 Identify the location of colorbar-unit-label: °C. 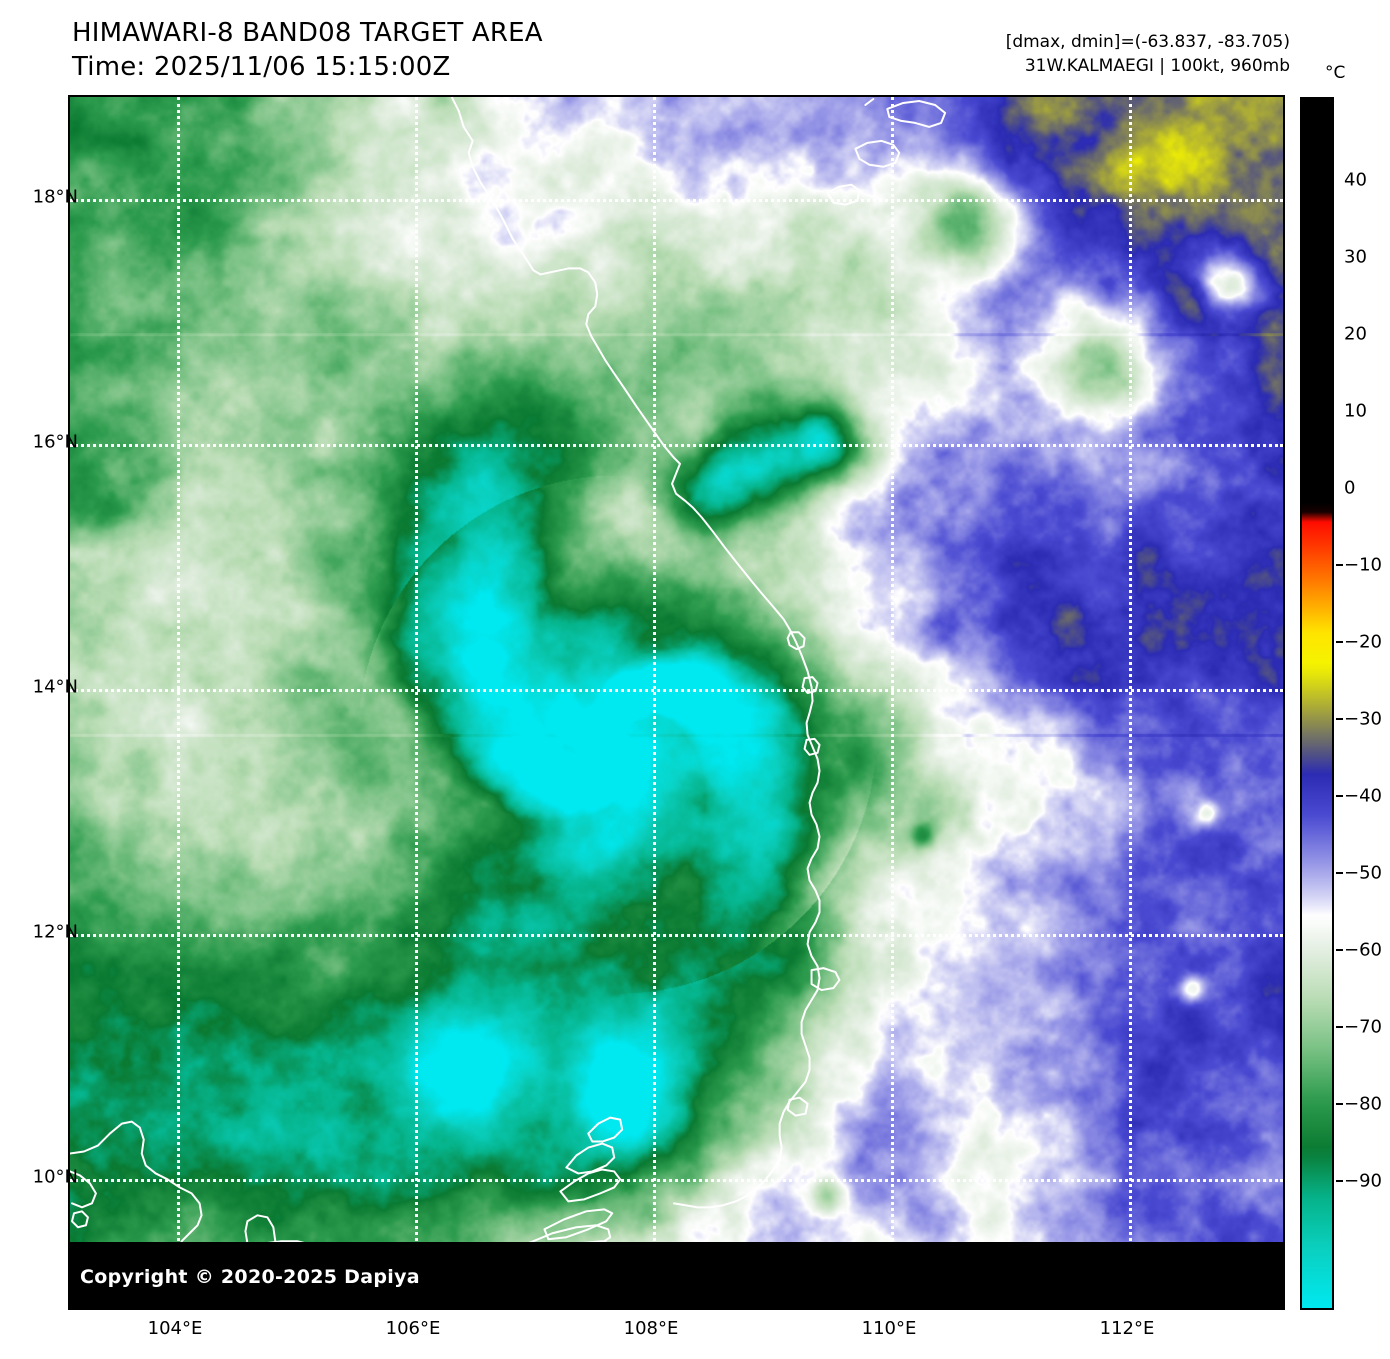
(1335, 73).